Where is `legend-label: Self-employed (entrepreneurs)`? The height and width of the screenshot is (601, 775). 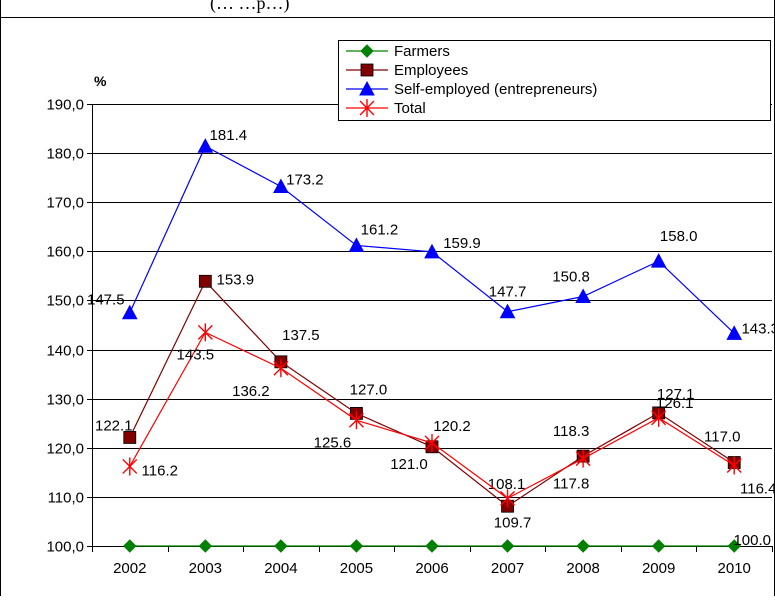 legend-label: Self-employed (entrepreneurs) is located at coordinates (495, 89).